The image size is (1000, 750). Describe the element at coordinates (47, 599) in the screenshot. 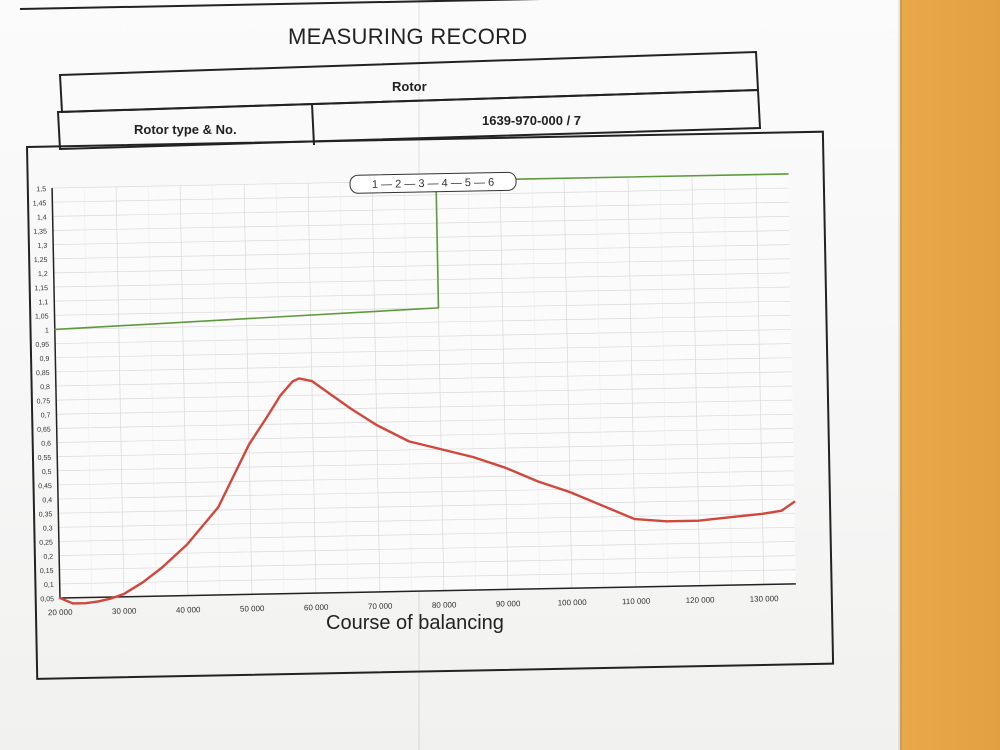

I see `y-tick-label: 0,05` at that location.